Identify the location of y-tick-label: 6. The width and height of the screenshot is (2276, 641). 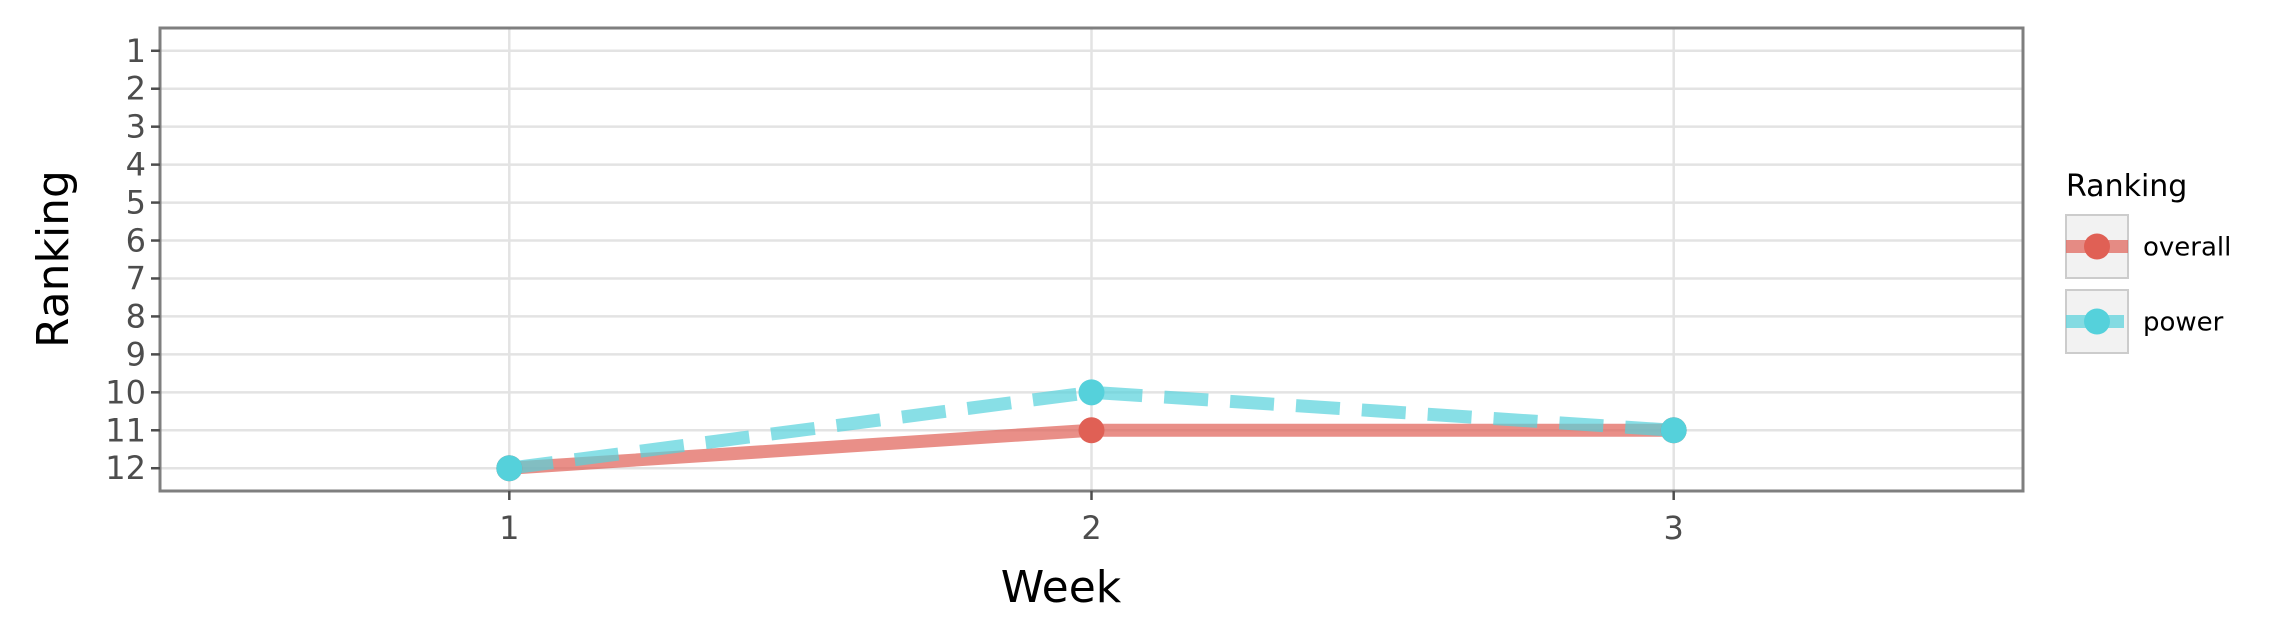
(136, 241).